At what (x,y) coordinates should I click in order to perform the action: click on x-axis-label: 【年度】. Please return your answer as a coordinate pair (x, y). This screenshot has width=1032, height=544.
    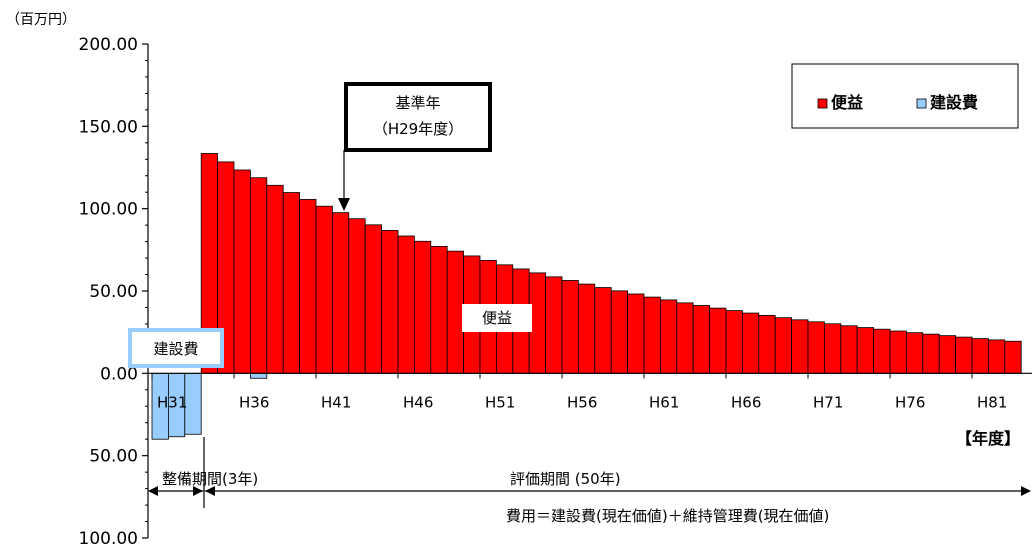
    Looking at the image, I should click on (988, 438).